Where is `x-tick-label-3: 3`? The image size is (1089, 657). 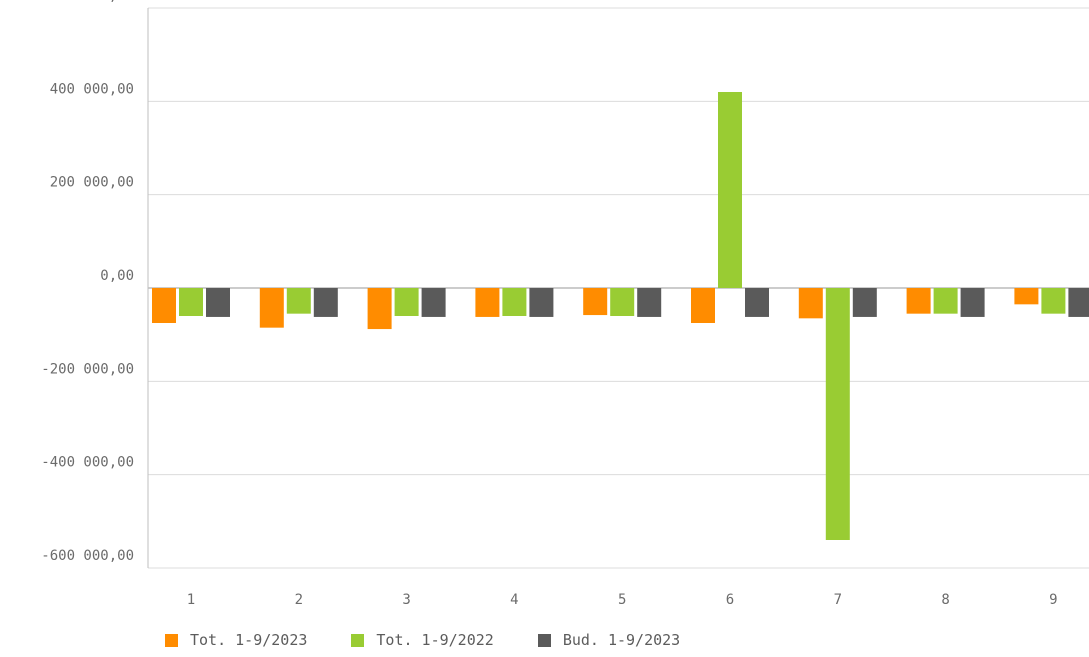 x-tick-label-3: 3 is located at coordinates (406, 600).